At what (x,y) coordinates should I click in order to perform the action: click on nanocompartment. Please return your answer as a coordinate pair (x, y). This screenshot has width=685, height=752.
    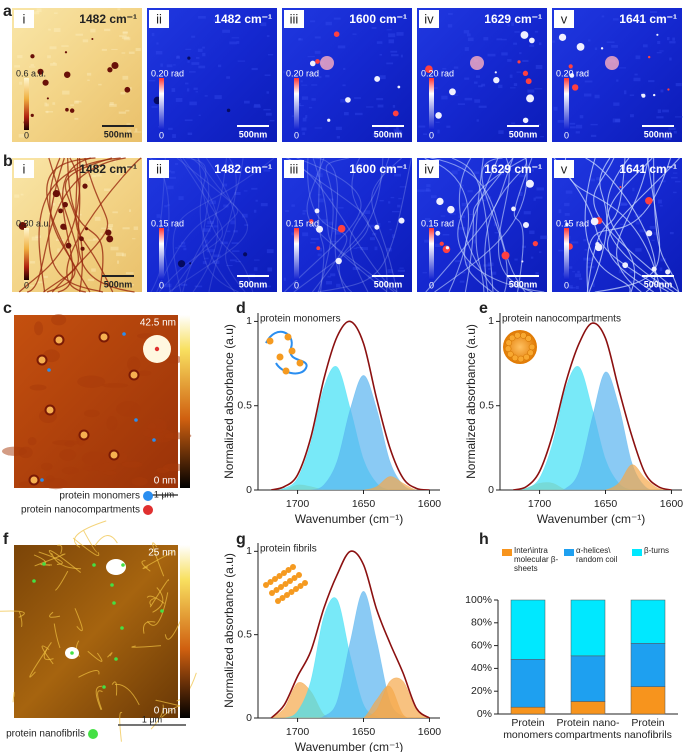
    Looking at the image, I should click on (59, 340).